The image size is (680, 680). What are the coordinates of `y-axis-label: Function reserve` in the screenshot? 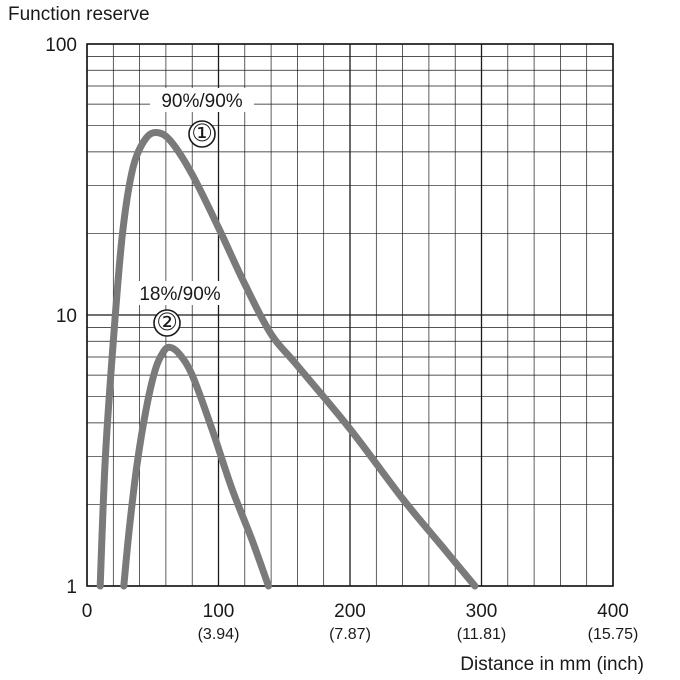 It's located at (79, 14).